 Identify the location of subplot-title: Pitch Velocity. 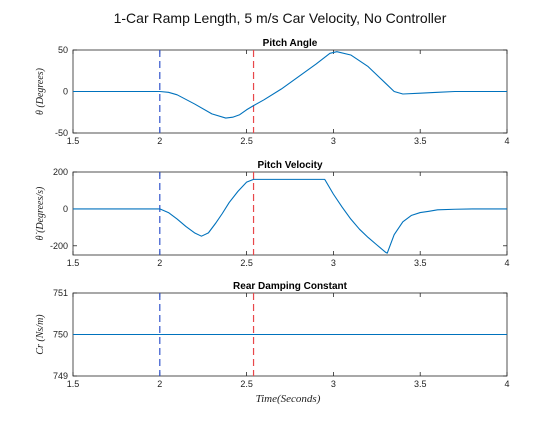
(289, 165).